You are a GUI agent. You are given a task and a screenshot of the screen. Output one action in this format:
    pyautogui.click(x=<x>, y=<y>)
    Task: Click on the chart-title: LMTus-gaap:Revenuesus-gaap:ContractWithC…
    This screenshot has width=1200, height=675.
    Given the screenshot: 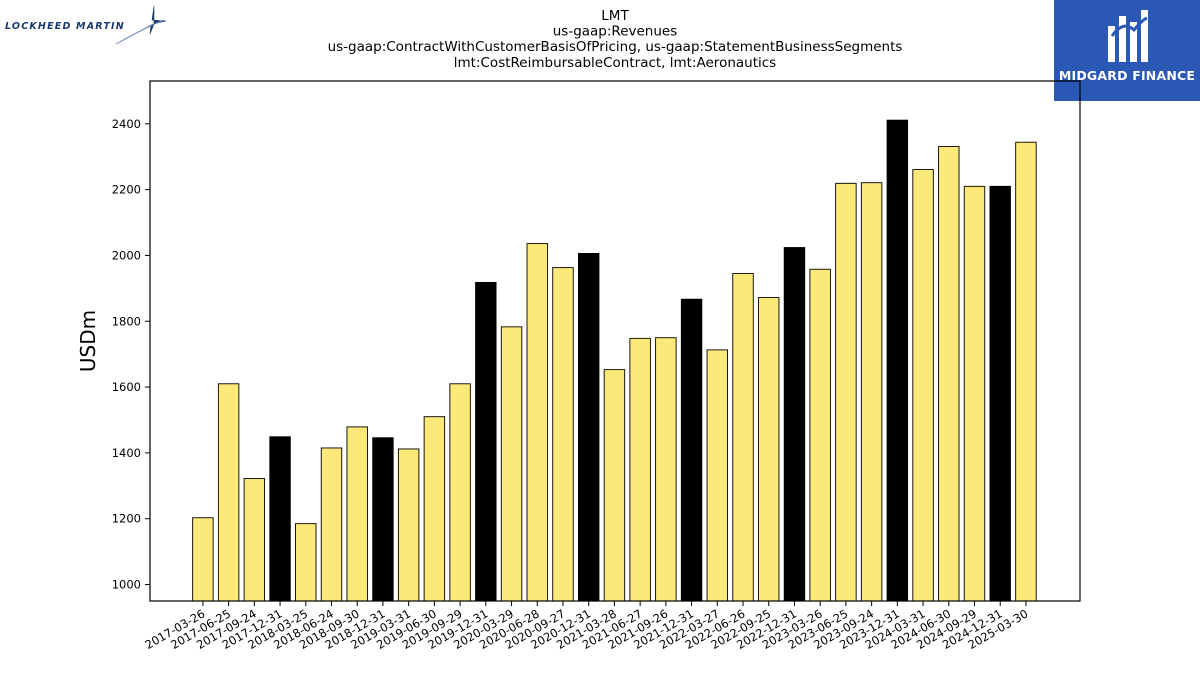 What is the action you would take?
    pyautogui.click(x=615, y=39)
    